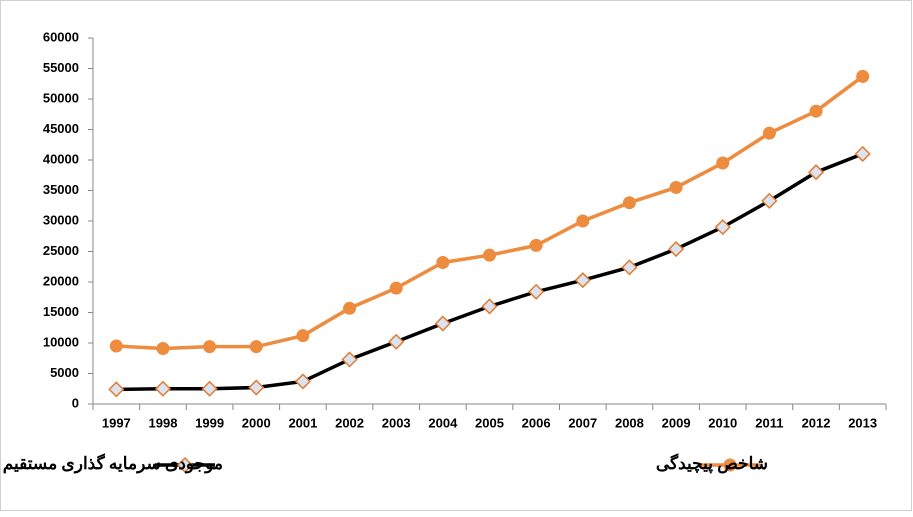  Describe the element at coordinates (116, 422) in the screenshot. I see `x-tick-label: 1997` at that location.